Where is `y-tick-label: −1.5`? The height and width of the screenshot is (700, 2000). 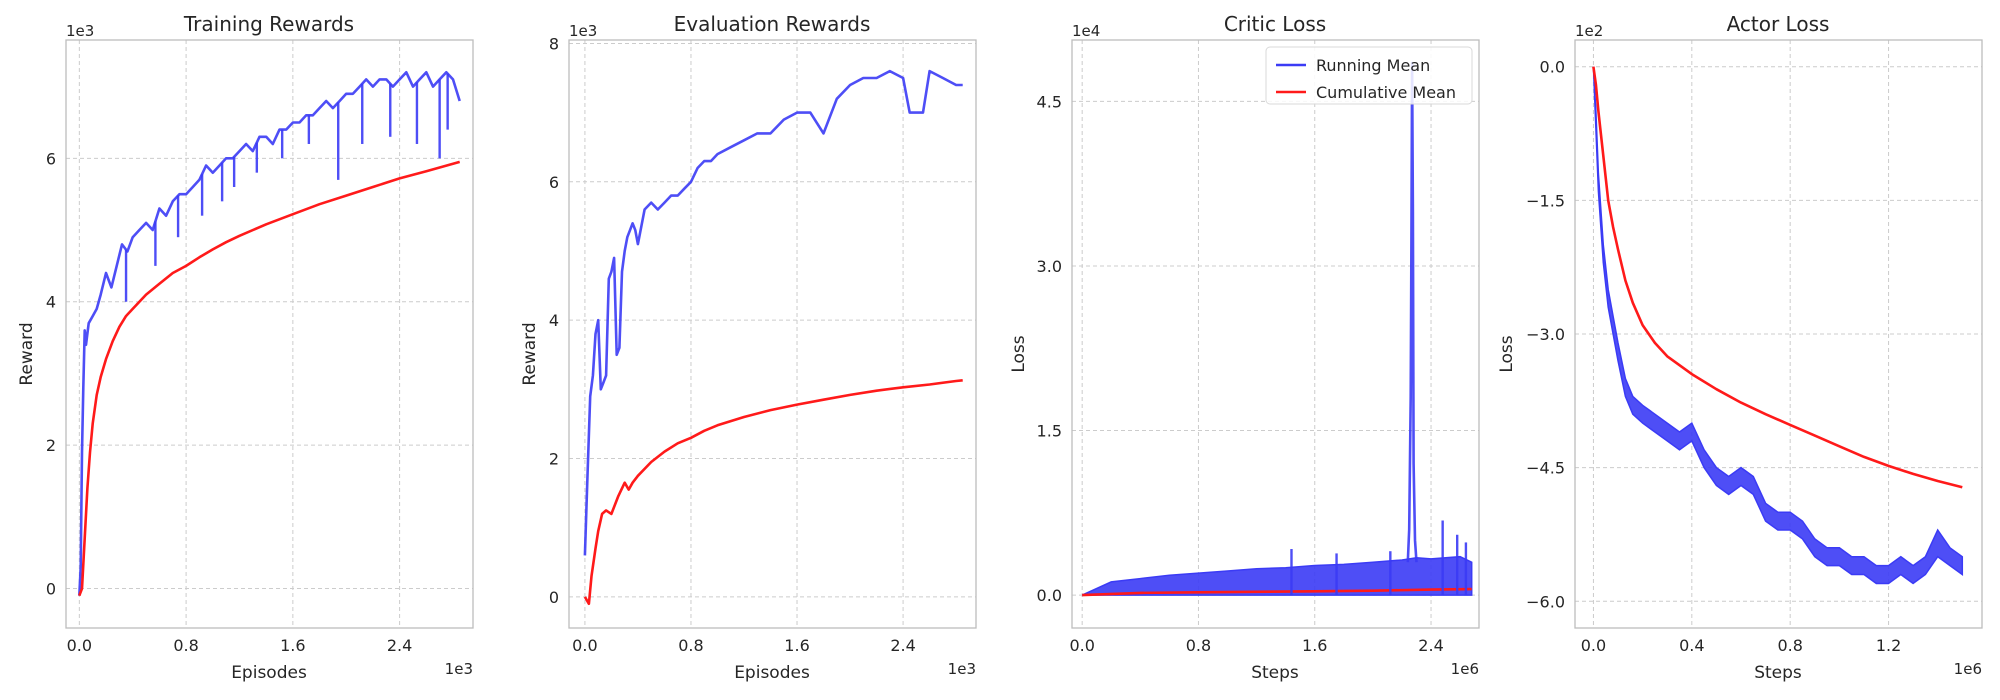
y-tick-label: −1.5 is located at coordinates (1545, 200).